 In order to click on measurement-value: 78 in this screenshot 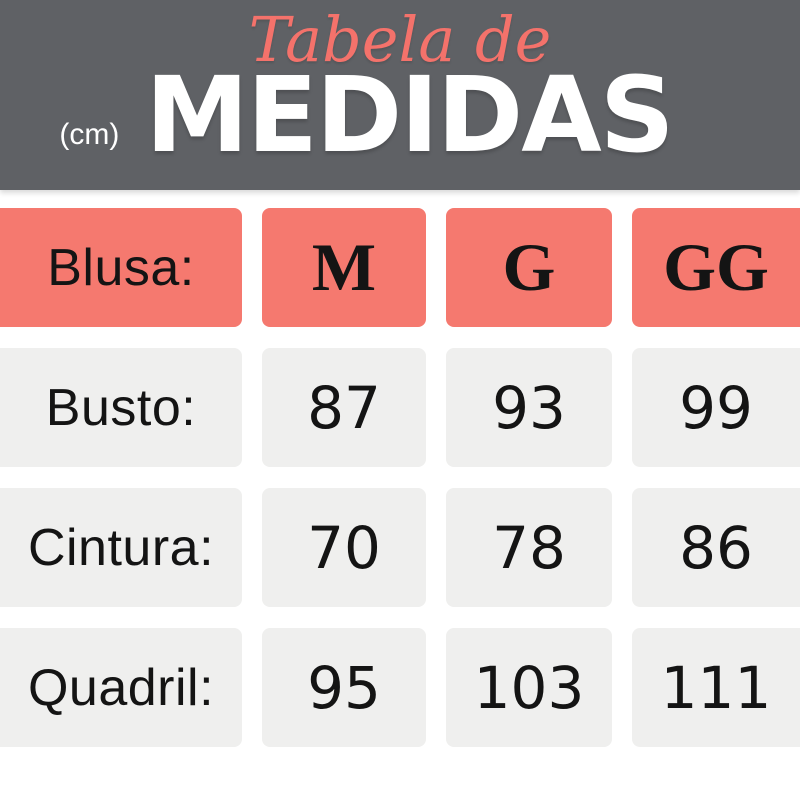, I will do `click(529, 547)`.